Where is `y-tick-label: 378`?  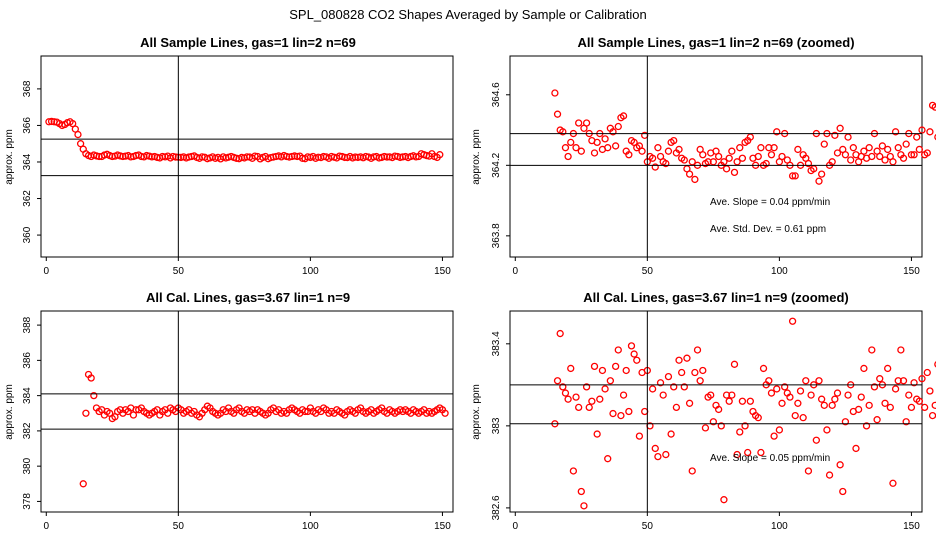 y-tick-label: 378 is located at coordinates (27, 501).